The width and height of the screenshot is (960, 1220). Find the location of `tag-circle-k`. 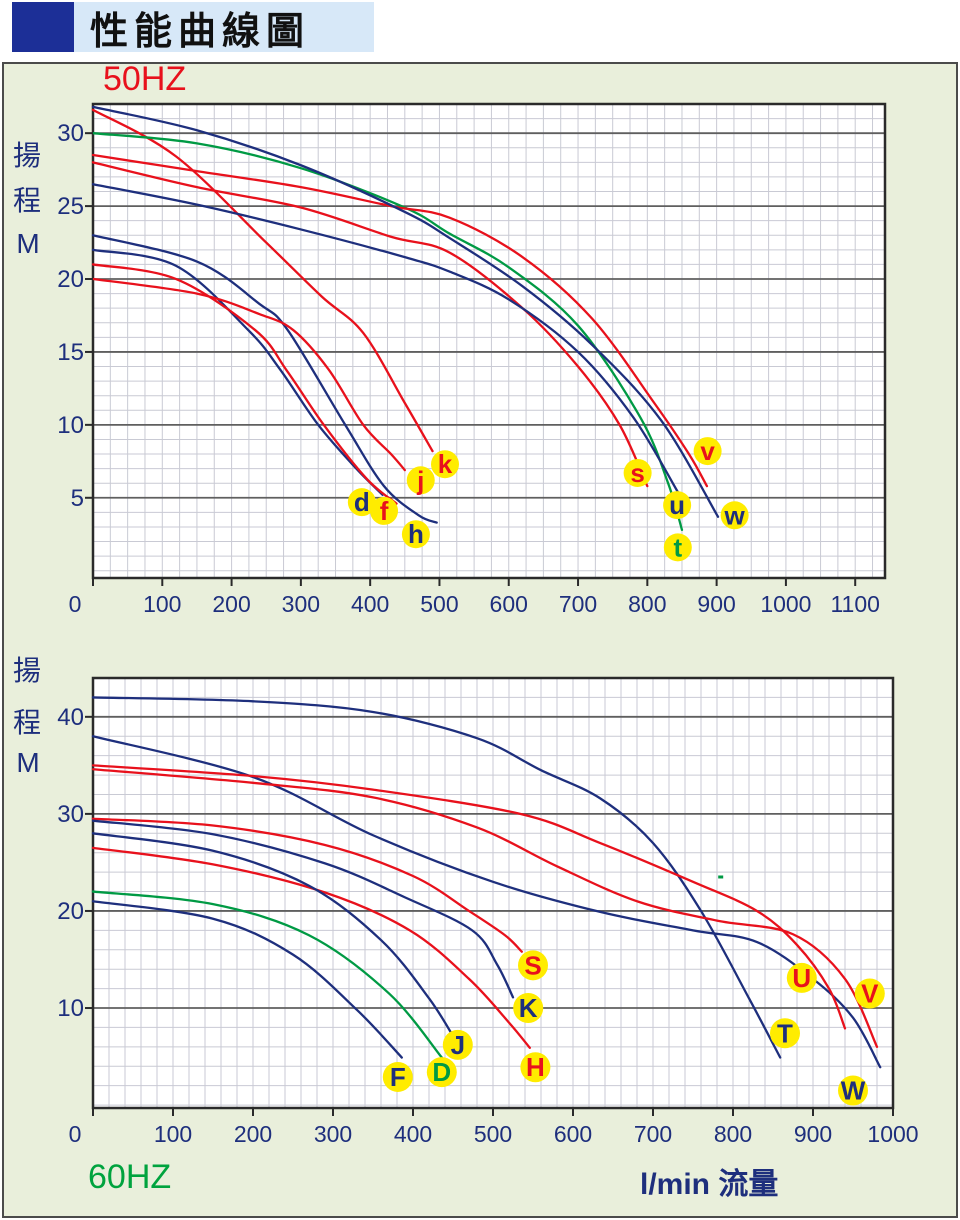

tag-circle-k is located at coordinates (445, 464).